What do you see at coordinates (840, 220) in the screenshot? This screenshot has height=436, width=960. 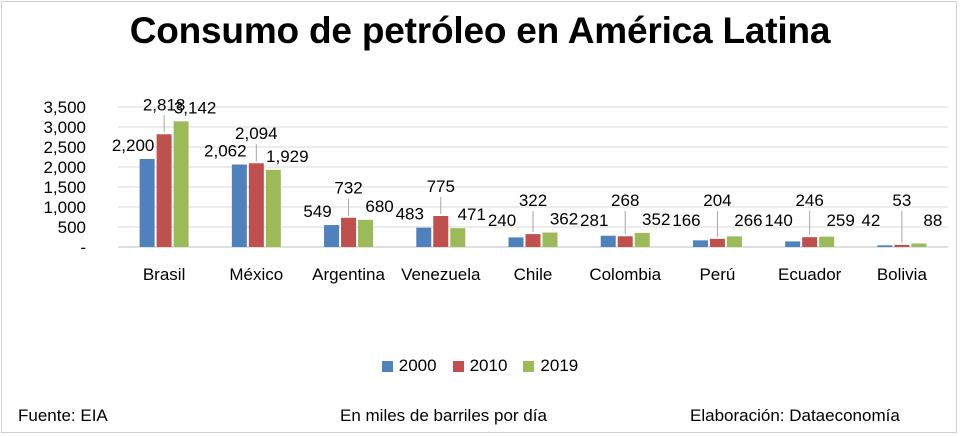 I see `data-label-2019-7: 259` at bounding box center [840, 220].